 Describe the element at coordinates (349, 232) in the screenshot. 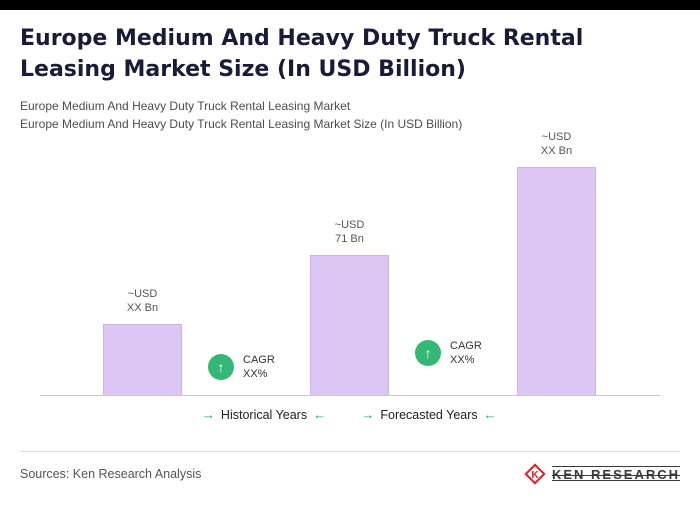

I see `bar-value-label: ~USD 71 Bn` at that location.